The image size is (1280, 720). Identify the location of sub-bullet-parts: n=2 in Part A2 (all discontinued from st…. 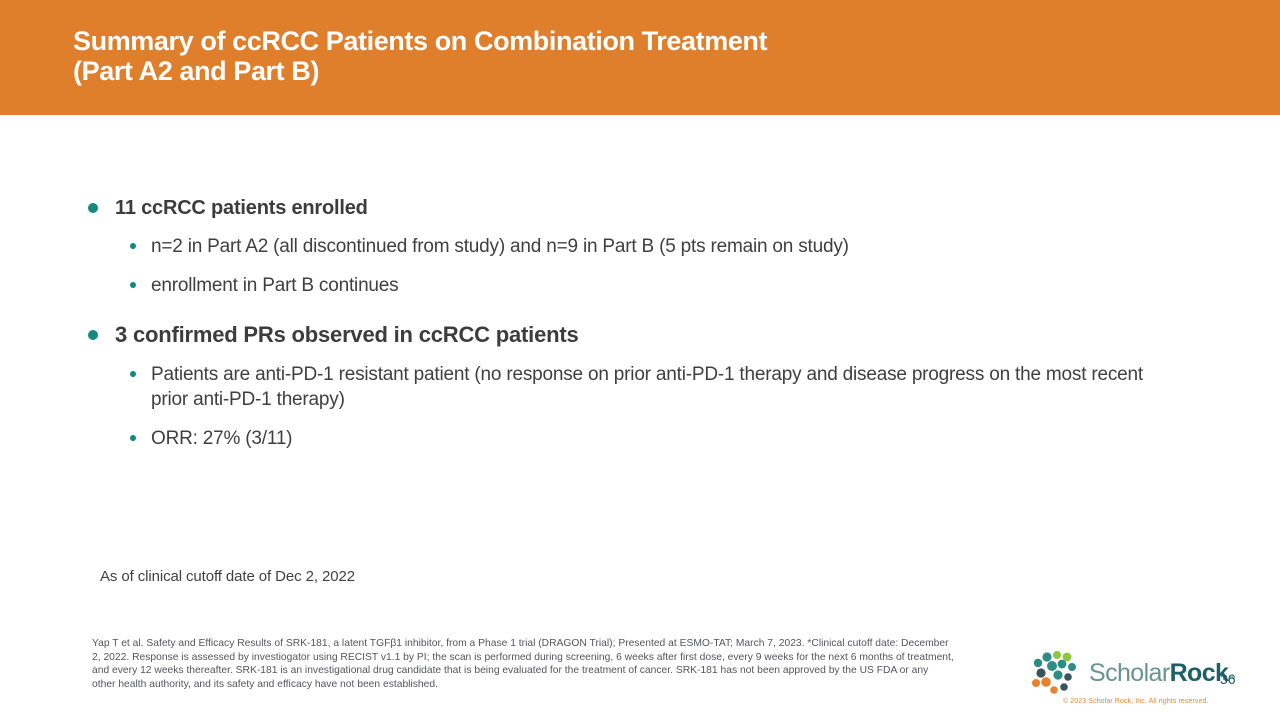
(659, 246).